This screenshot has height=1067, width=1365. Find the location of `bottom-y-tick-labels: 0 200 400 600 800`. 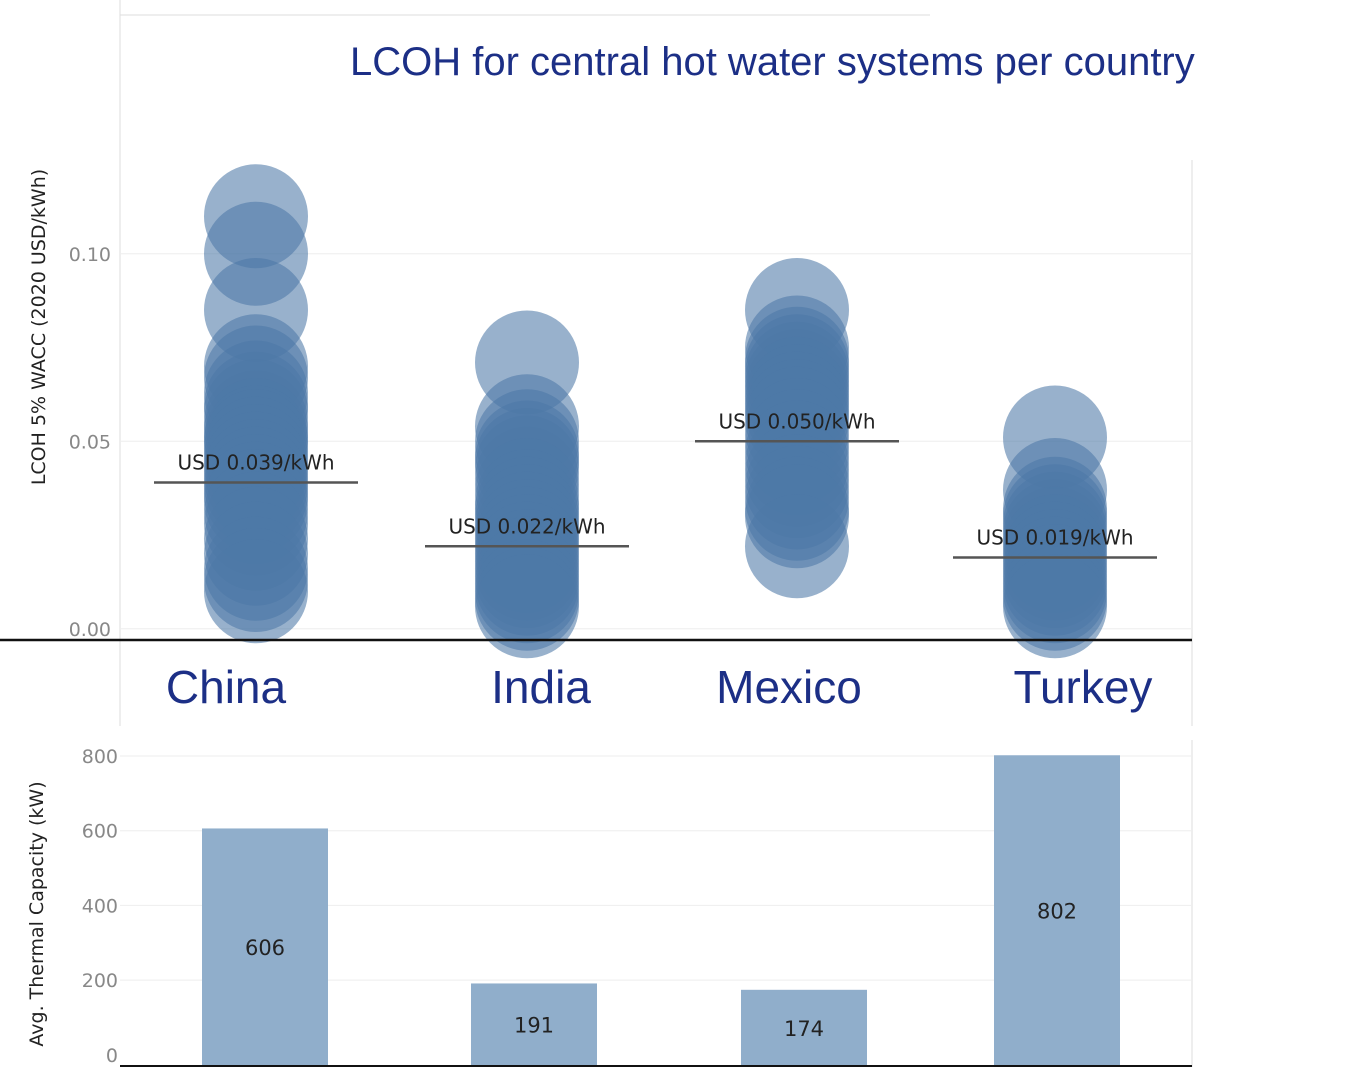

bottom-y-tick-labels: 0 200 400 600 800 is located at coordinates (100, 906).